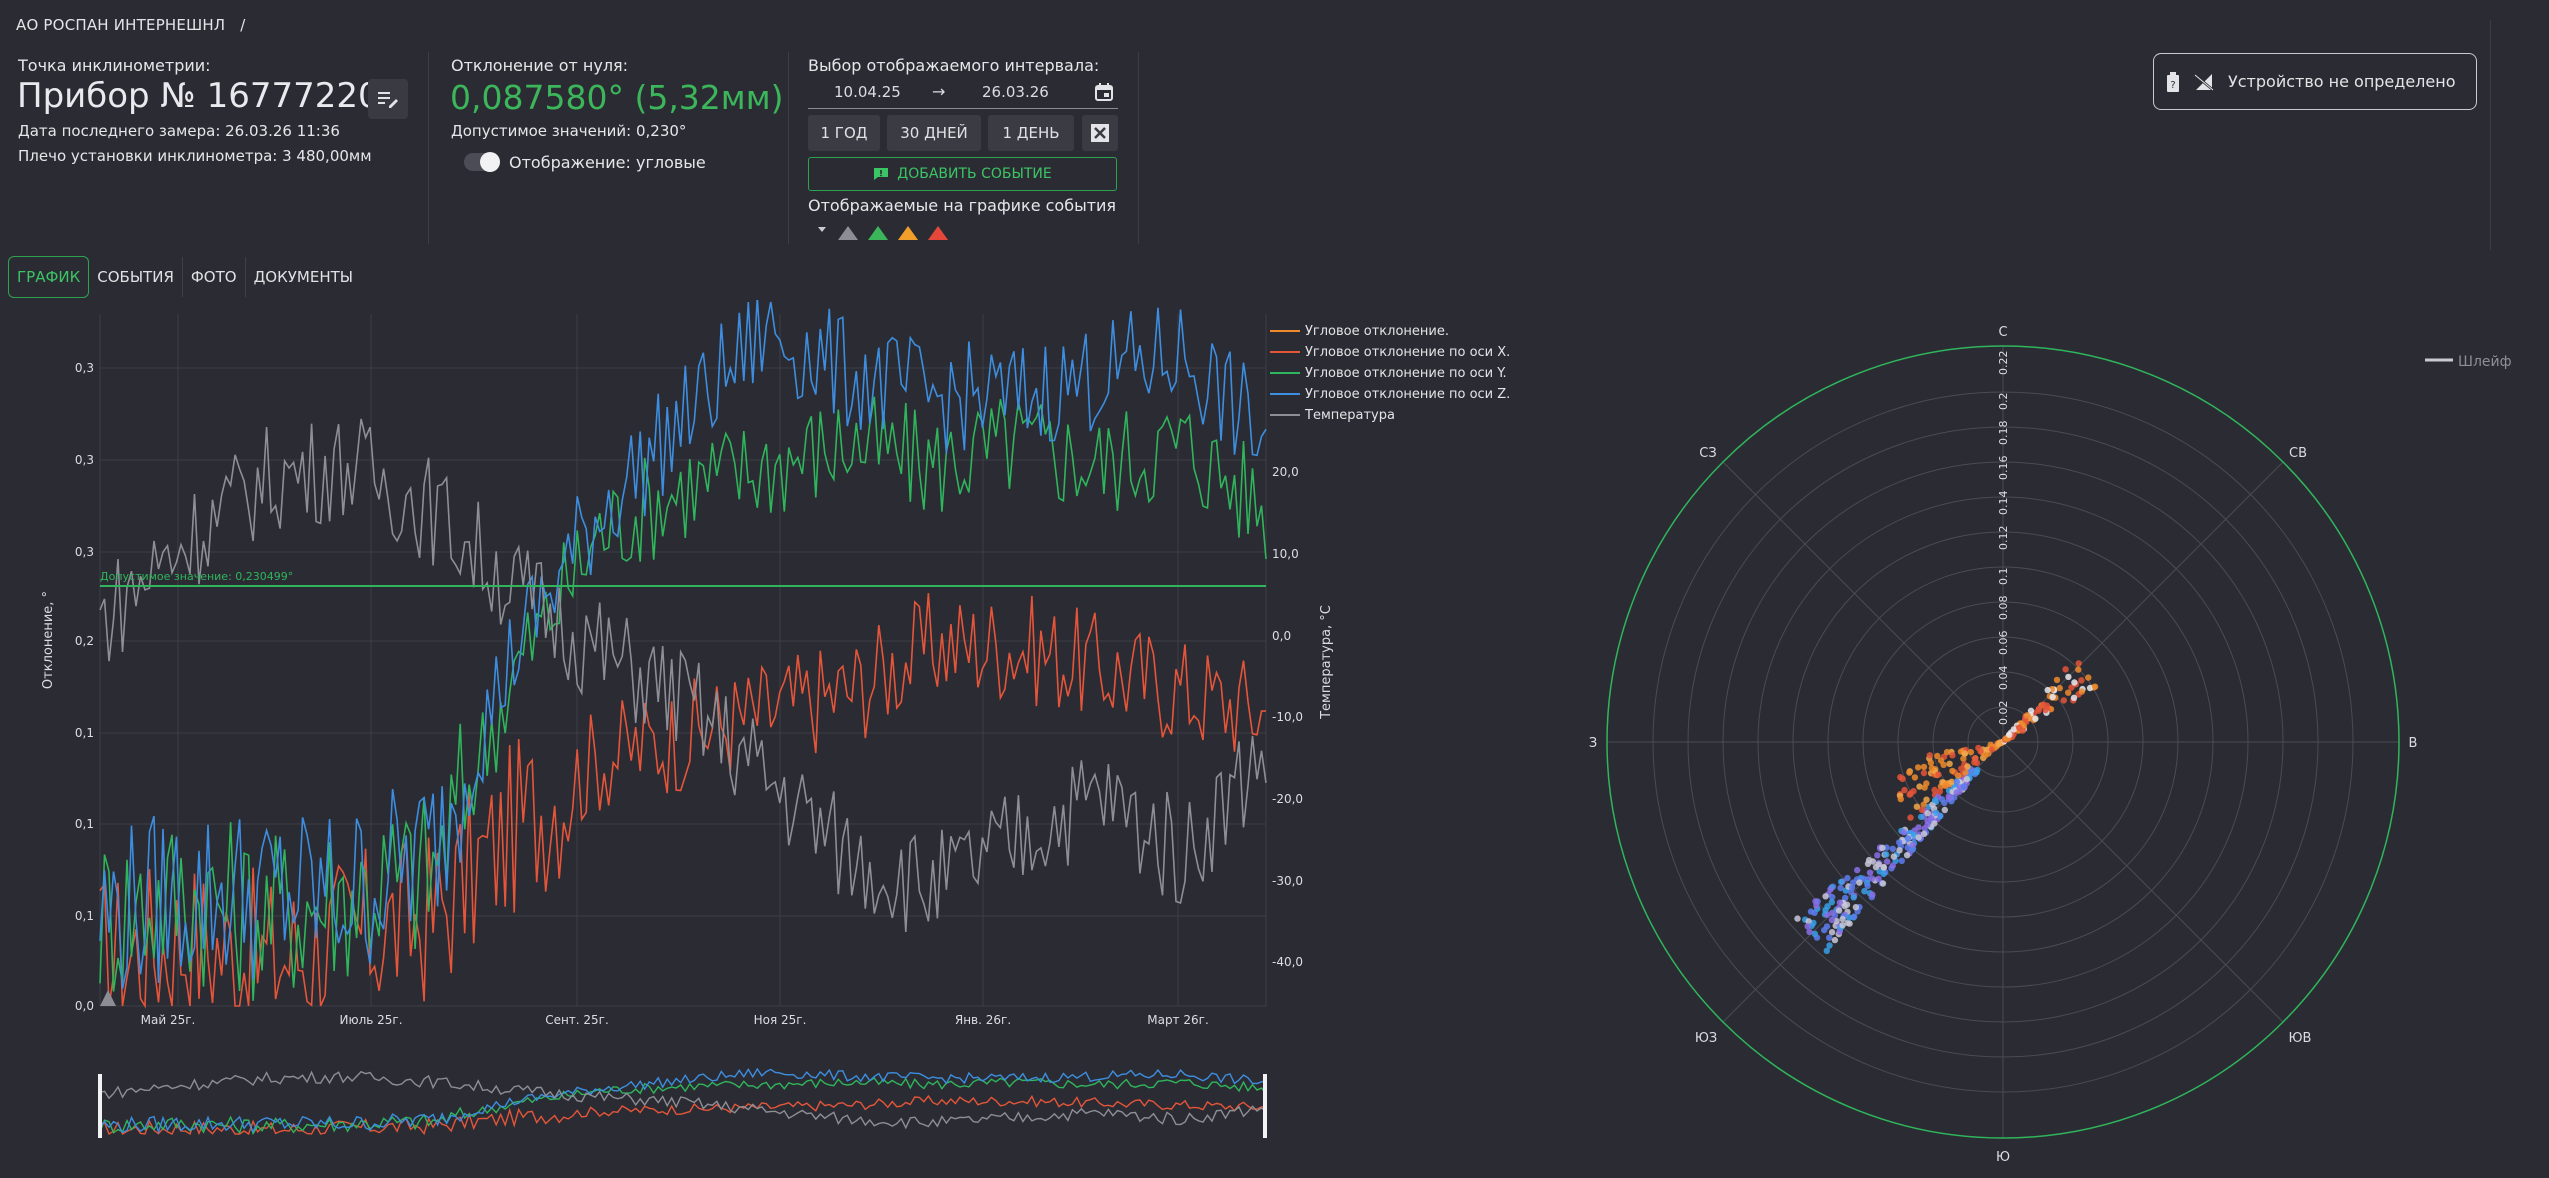 The image size is (2549, 1178). What do you see at coordinates (569, 131) in the screenshot?
I see `allowed-value: Допустимое значений: 0,230°` at bounding box center [569, 131].